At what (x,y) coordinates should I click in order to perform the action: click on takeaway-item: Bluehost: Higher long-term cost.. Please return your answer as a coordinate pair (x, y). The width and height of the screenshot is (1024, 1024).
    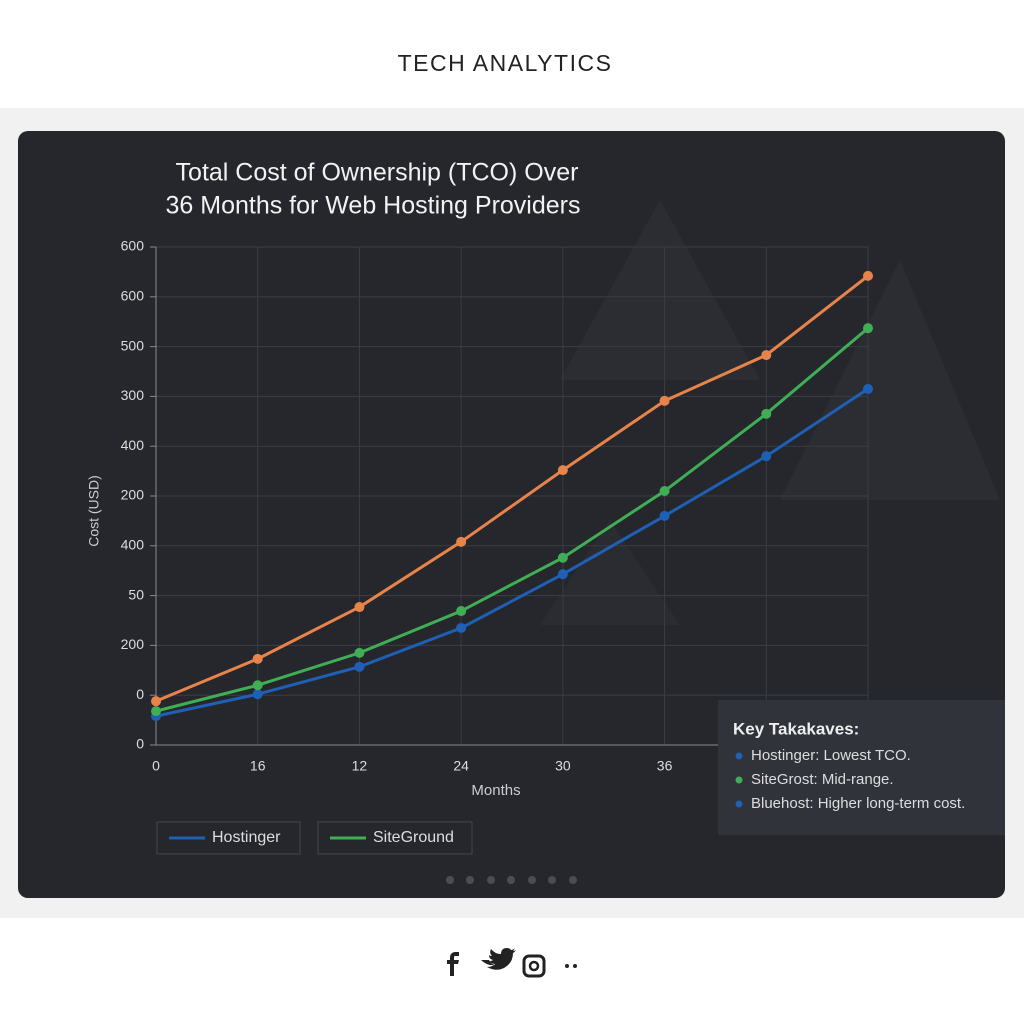
    Looking at the image, I should click on (858, 803).